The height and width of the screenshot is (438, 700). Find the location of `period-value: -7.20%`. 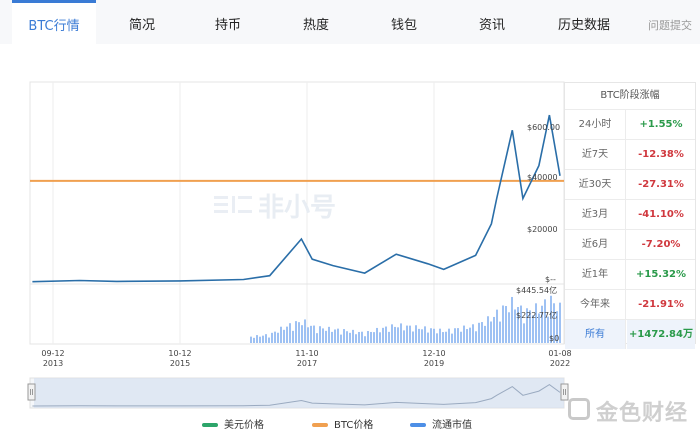

period-value: -7.20% is located at coordinates (661, 244).